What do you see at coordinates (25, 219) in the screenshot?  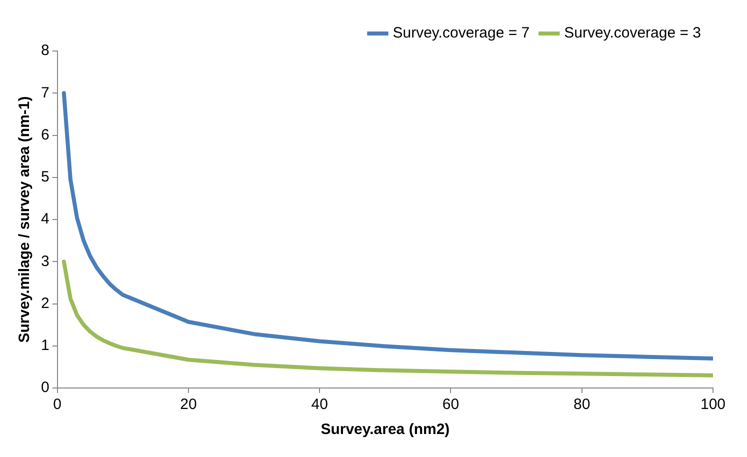 I see `y-axis-title: Survey.milage / survey area (nm-1)` at bounding box center [25, 219].